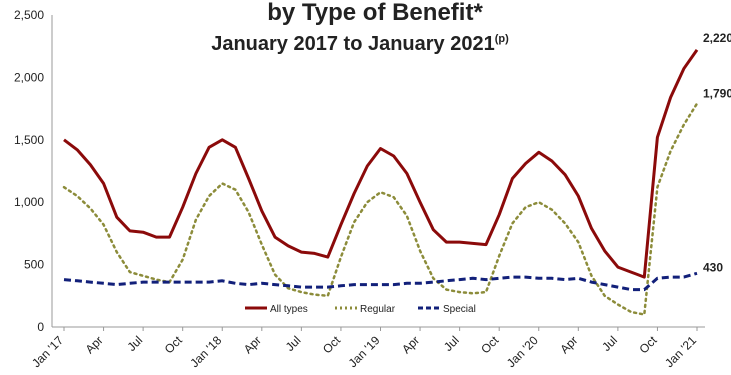 The width and height of the screenshot is (731, 375). I want to click on legend-label: Special, so click(459, 309).